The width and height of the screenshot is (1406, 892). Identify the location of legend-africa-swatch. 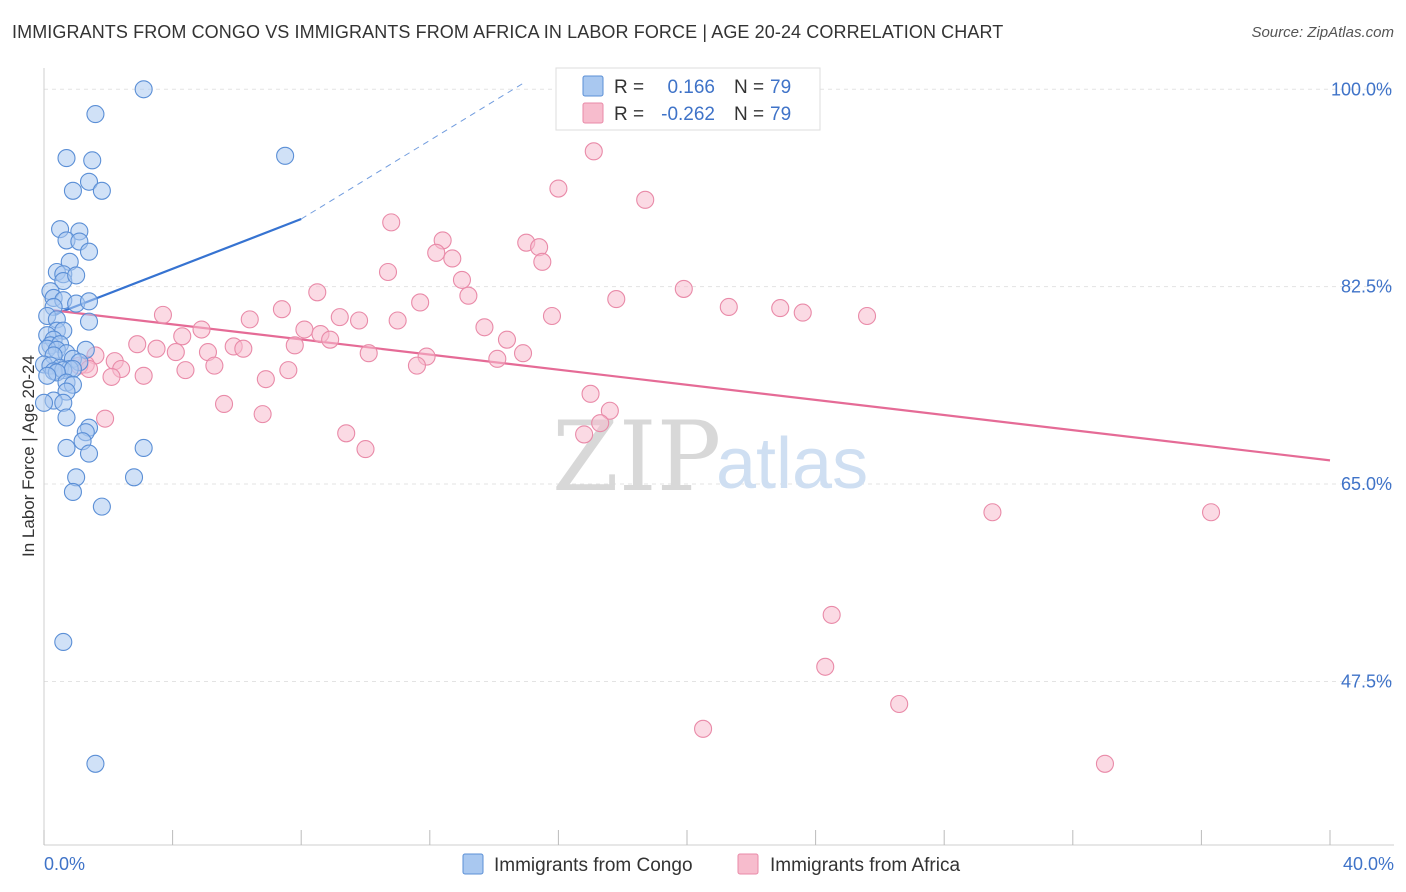
(748, 864).